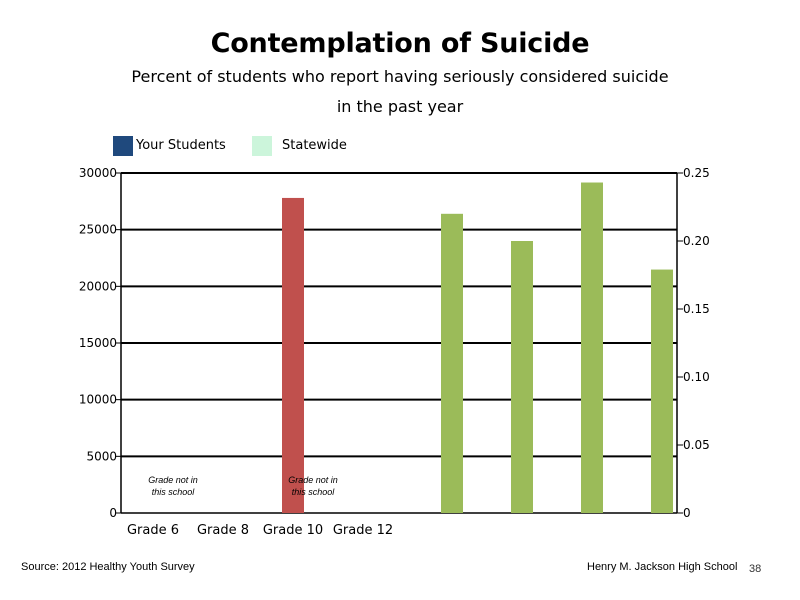 This screenshot has width=800, height=600. I want to click on right-tick-label: 0.25, so click(696, 173).